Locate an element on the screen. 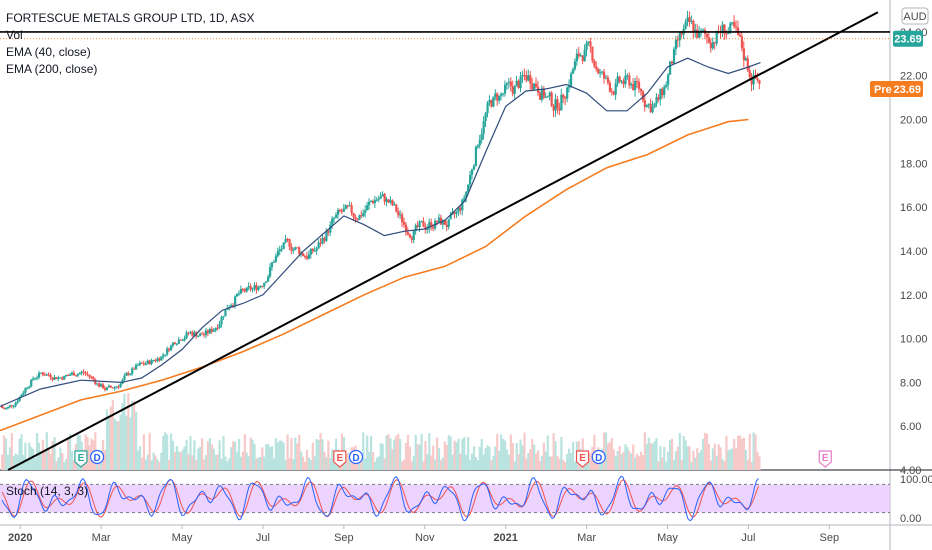 The width and height of the screenshot is (932, 550). earnings-marker: E is located at coordinates (825, 459).